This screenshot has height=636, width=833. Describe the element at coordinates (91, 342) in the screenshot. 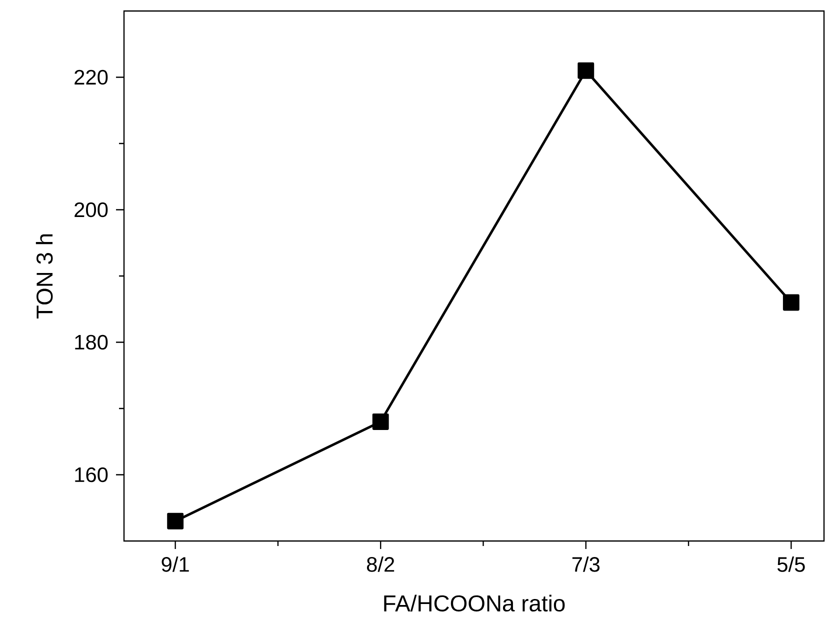

I see `y-tick-label: 180` at that location.